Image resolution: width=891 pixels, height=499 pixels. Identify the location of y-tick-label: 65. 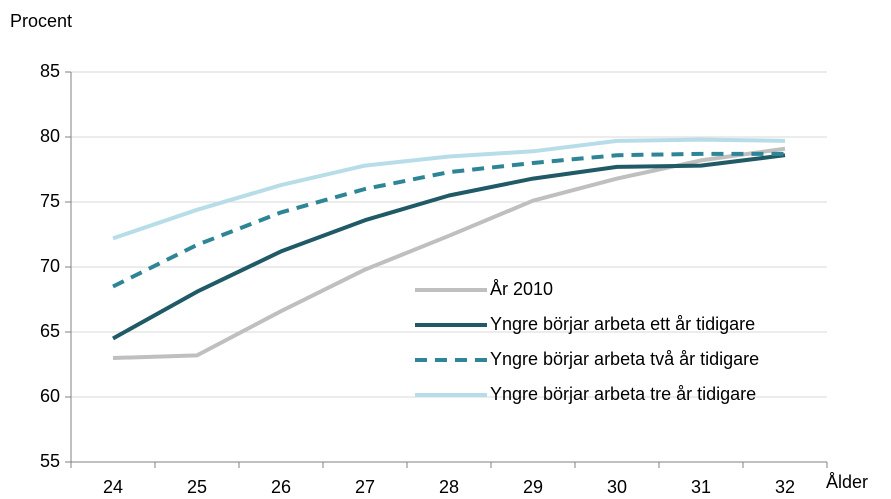
(50, 331).